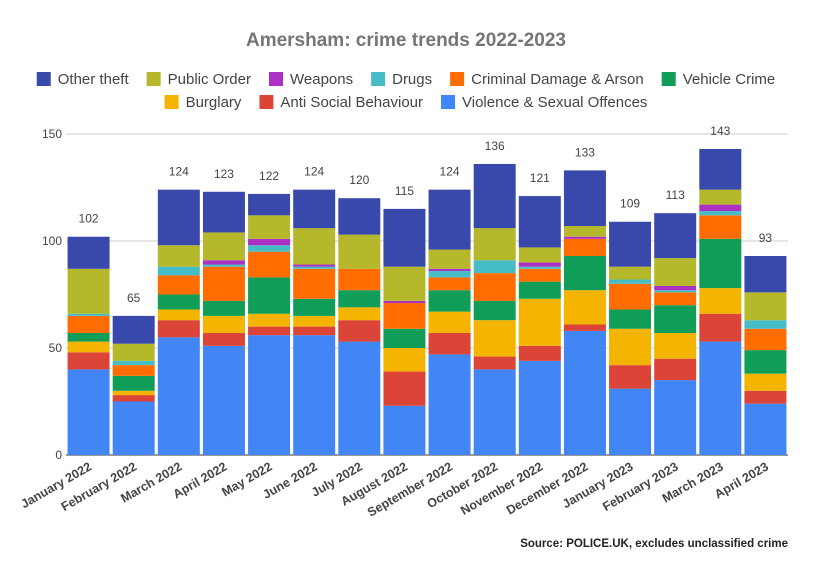 Image resolution: width=813 pixels, height=564 pixels. I want to click on legend-item: Criminal Damage & Arson, so click(547, 79).